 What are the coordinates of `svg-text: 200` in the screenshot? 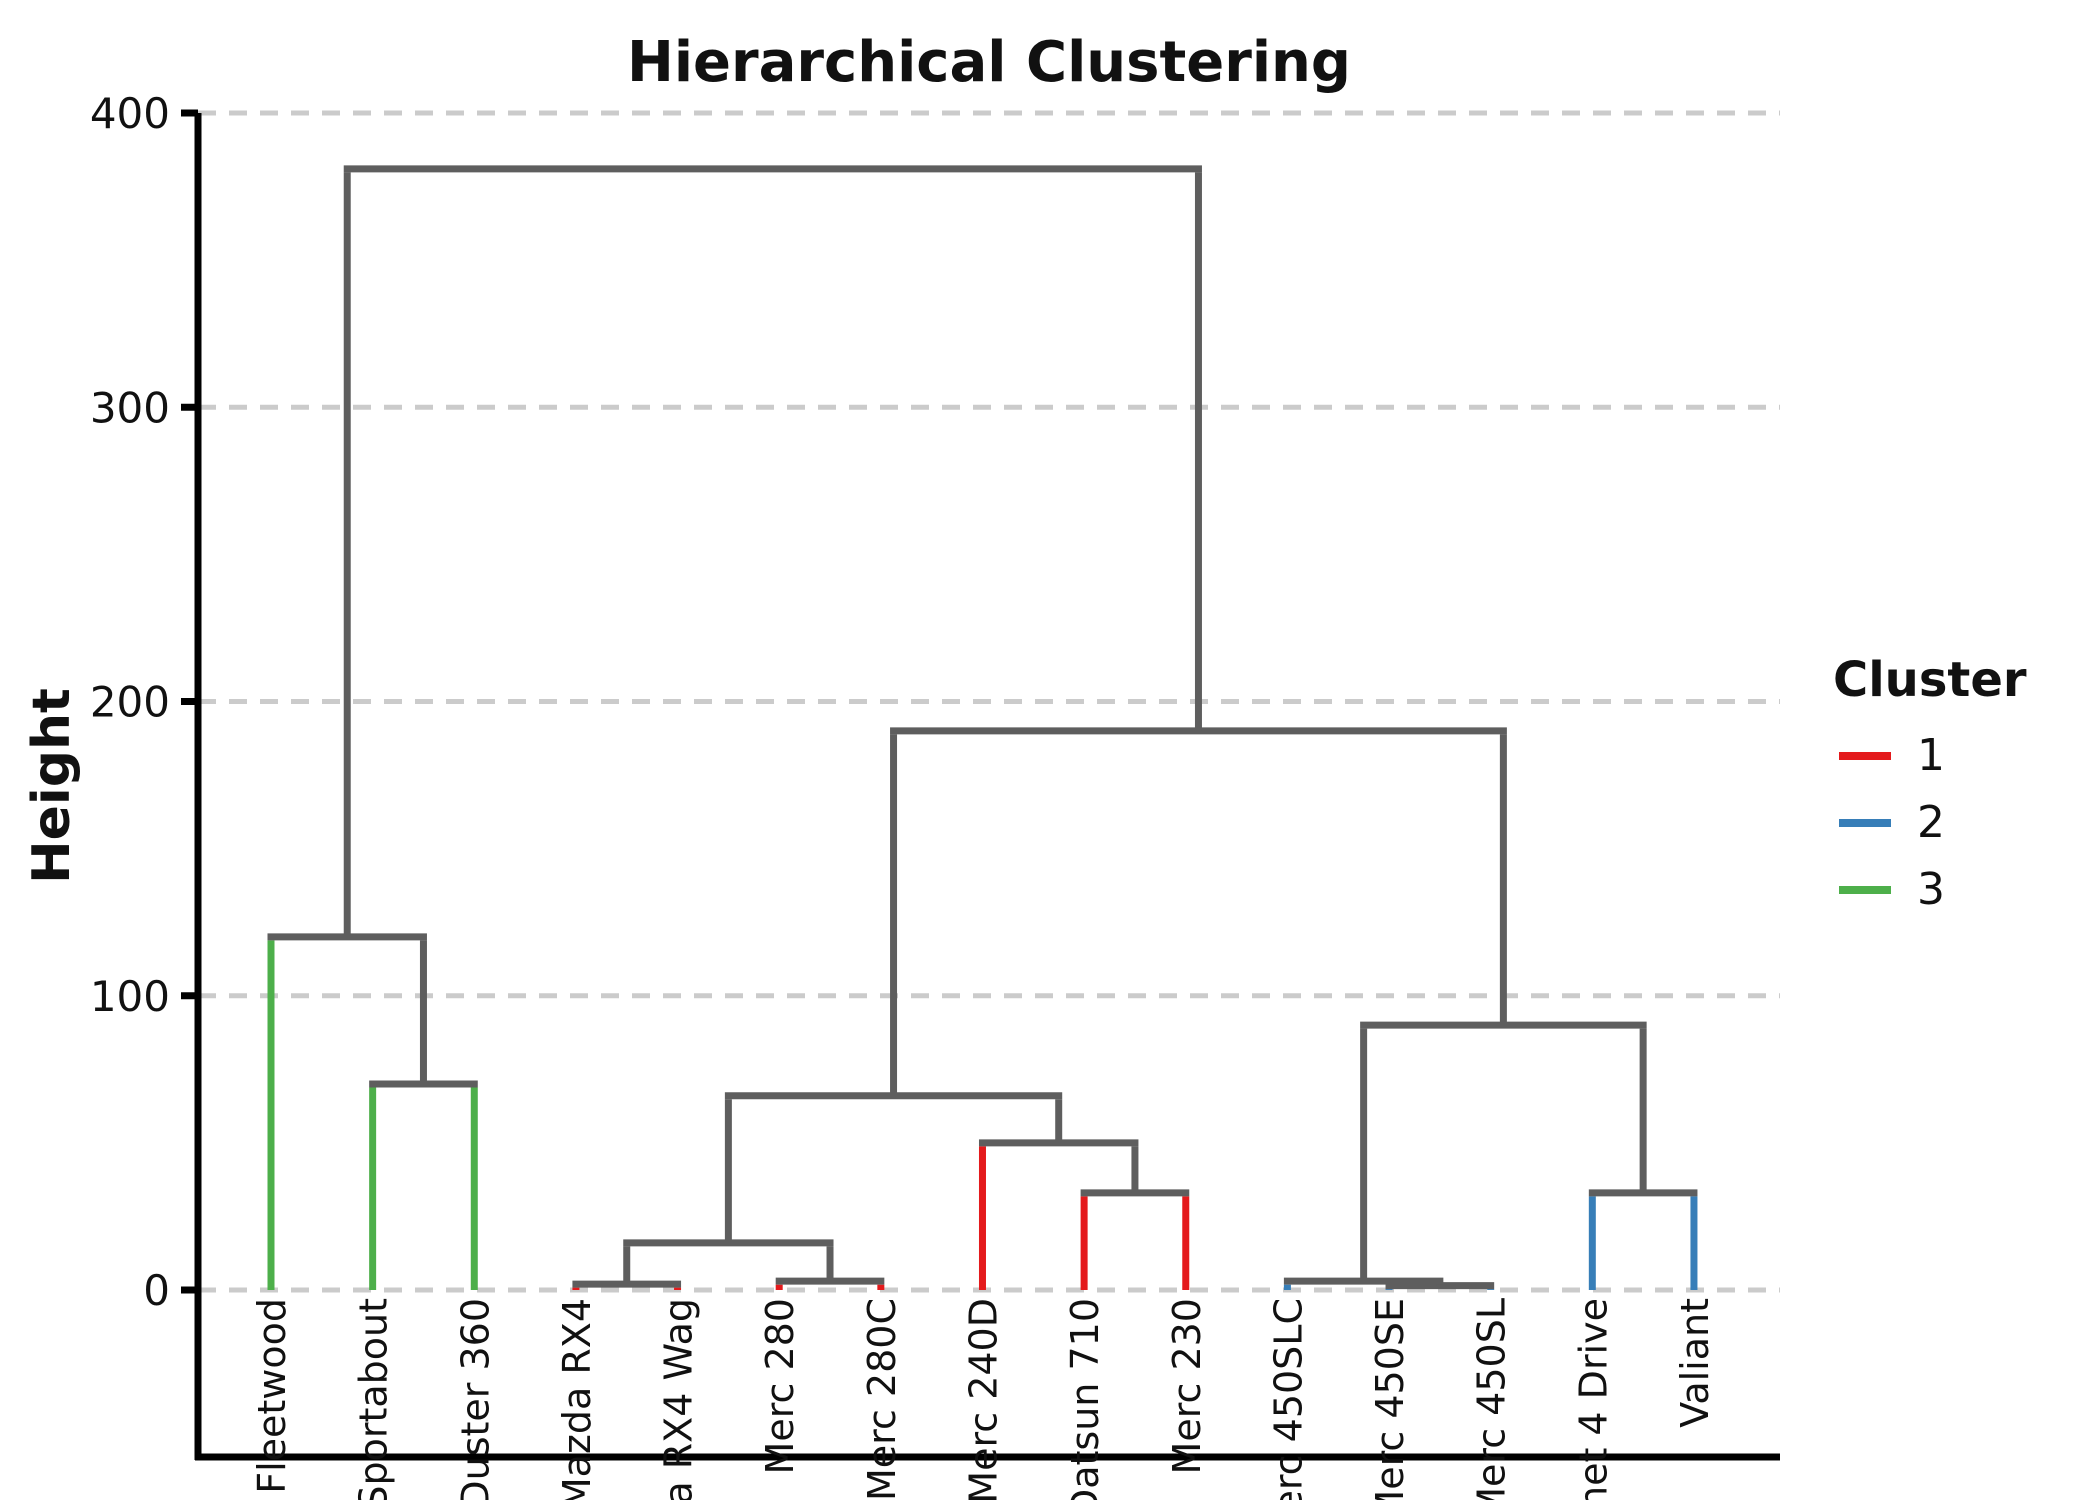 It's located at (130, 702).